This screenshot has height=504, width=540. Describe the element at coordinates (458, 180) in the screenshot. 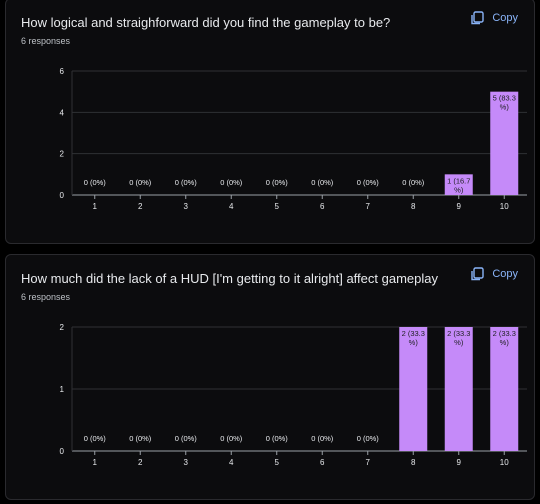

I see `data-label: 1 (16.7` at that location.